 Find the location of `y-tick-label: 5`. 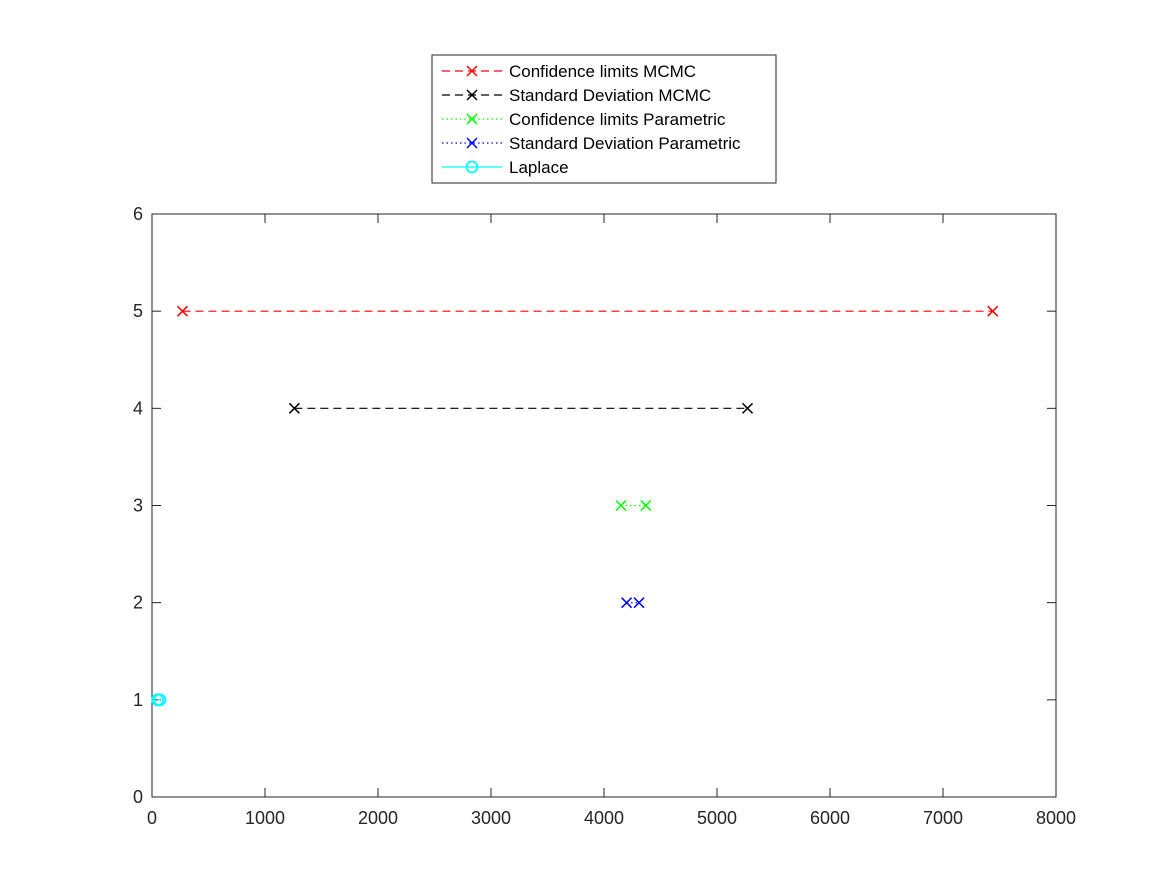

y-tick-label: 5 is located at coordinates (138, 311).